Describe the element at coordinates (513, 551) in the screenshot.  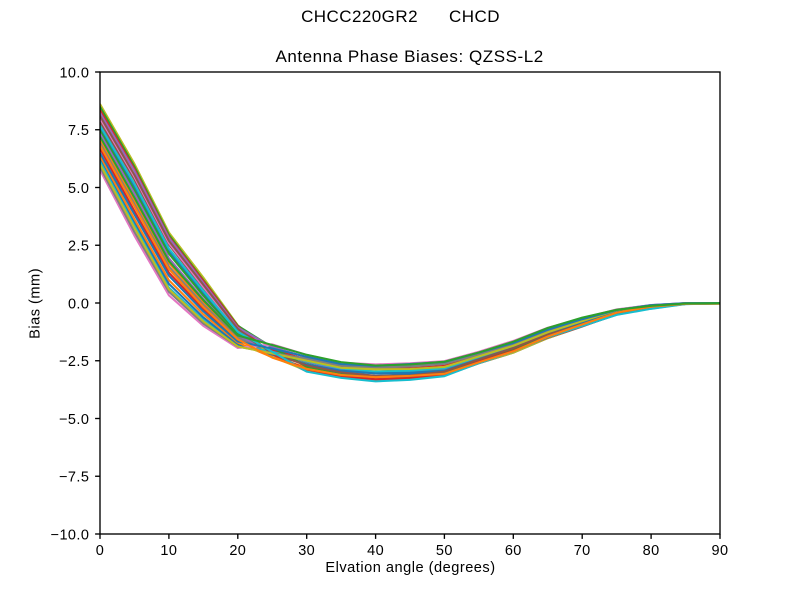
I see `svg-text: 60` at that location.